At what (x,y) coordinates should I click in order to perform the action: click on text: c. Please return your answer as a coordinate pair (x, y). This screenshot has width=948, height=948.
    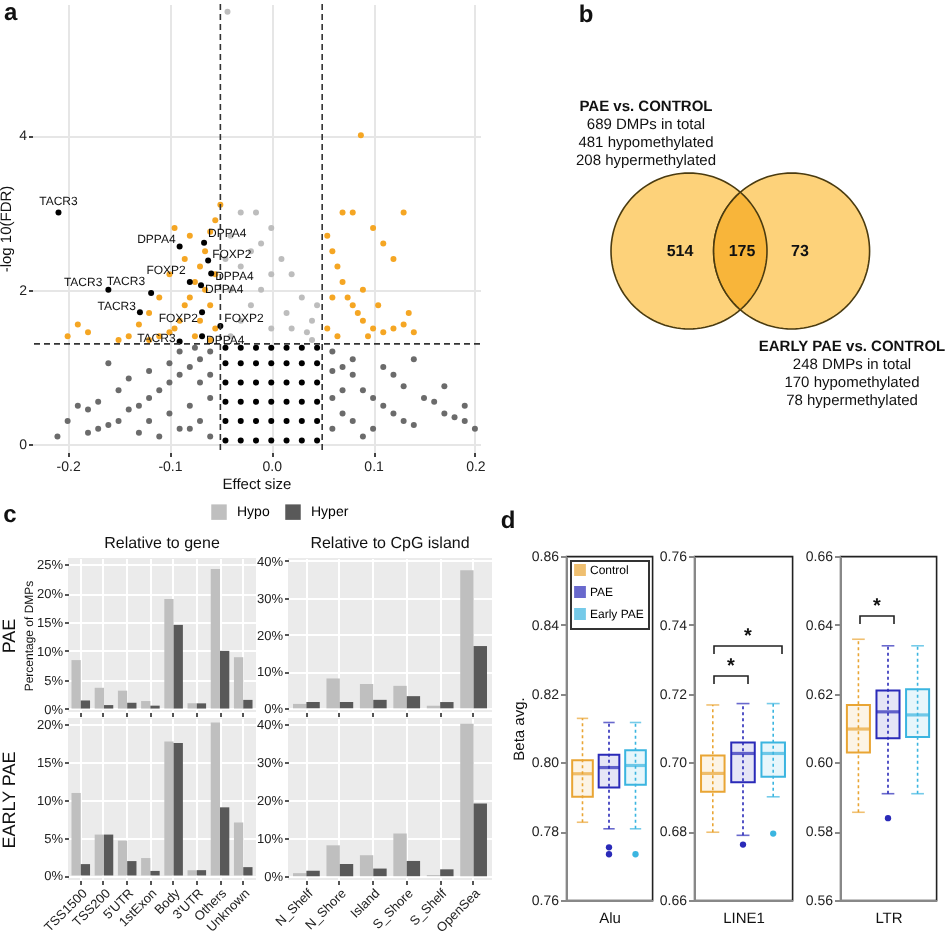
    Looking at the image, I should click on (10, 514).